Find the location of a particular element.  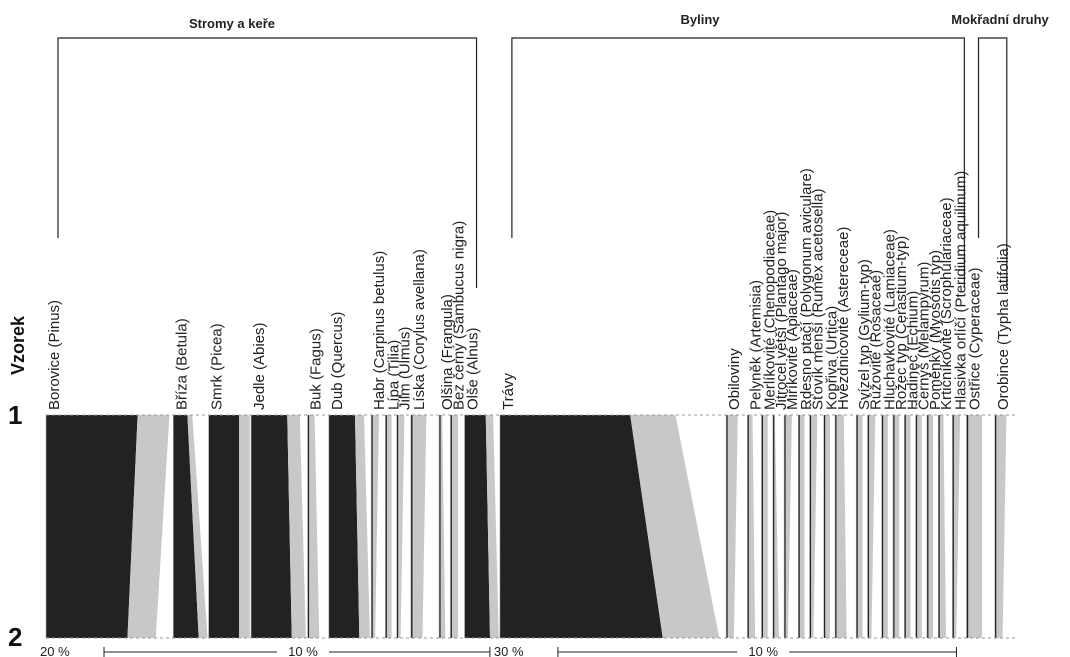

band-edge-hvezdnicovite-astereceae is located at coordinates (836, 526).